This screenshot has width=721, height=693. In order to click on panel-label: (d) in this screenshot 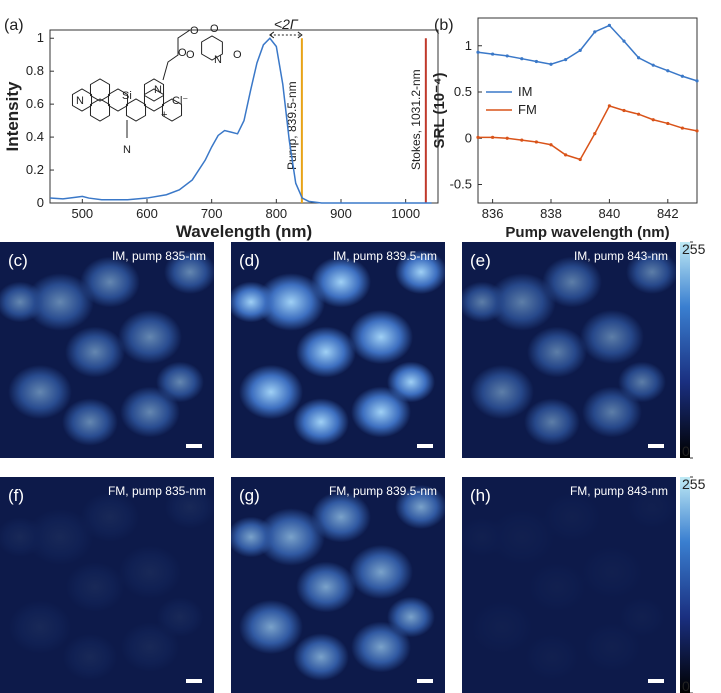, I will do `click(249, 260)`.